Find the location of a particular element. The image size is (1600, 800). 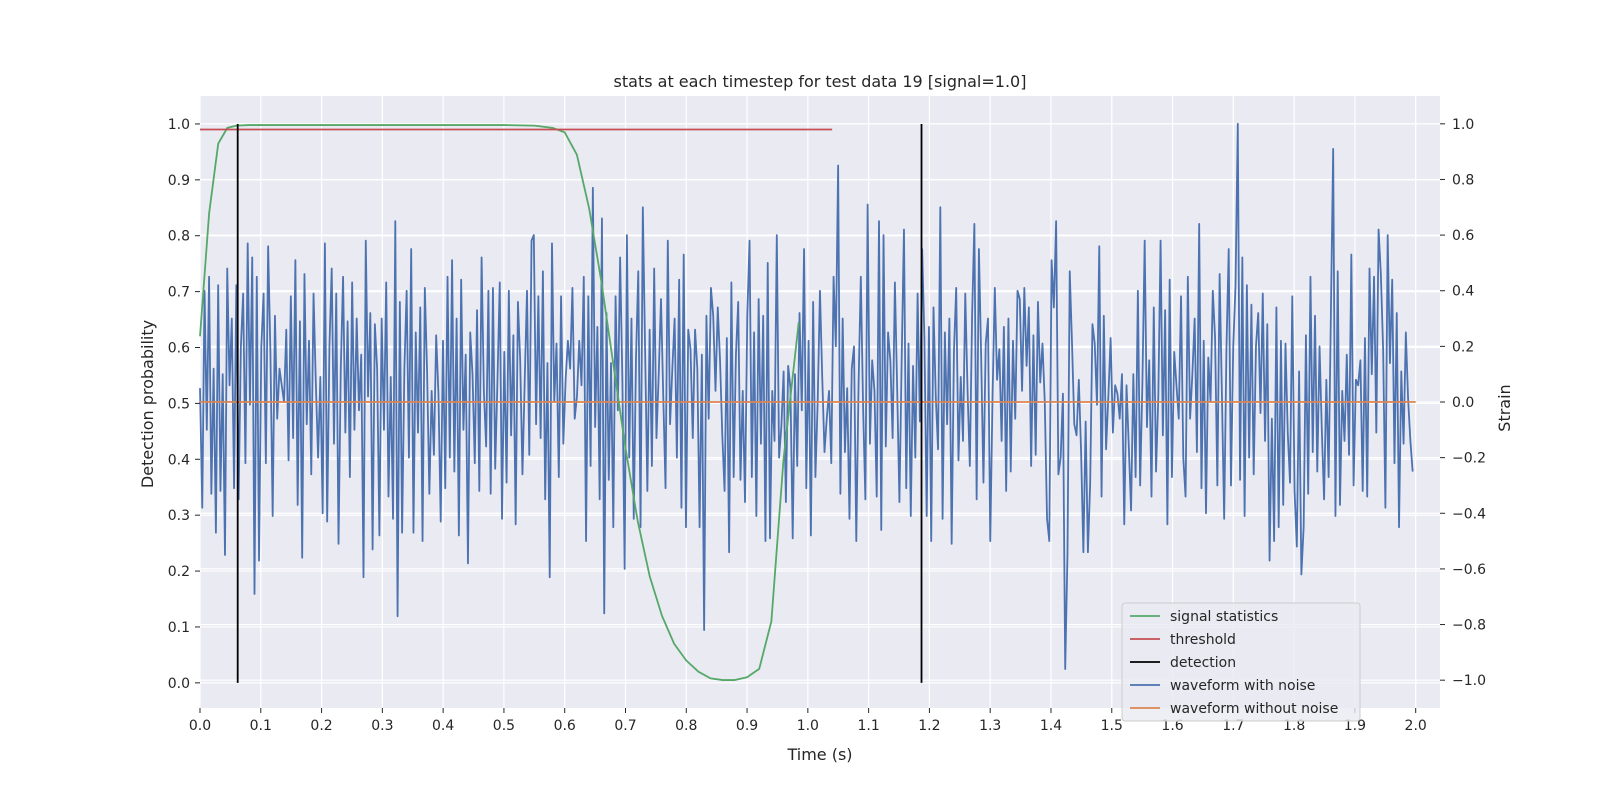

x-tick-label: 0.5 is located at coordinates (504, 726).